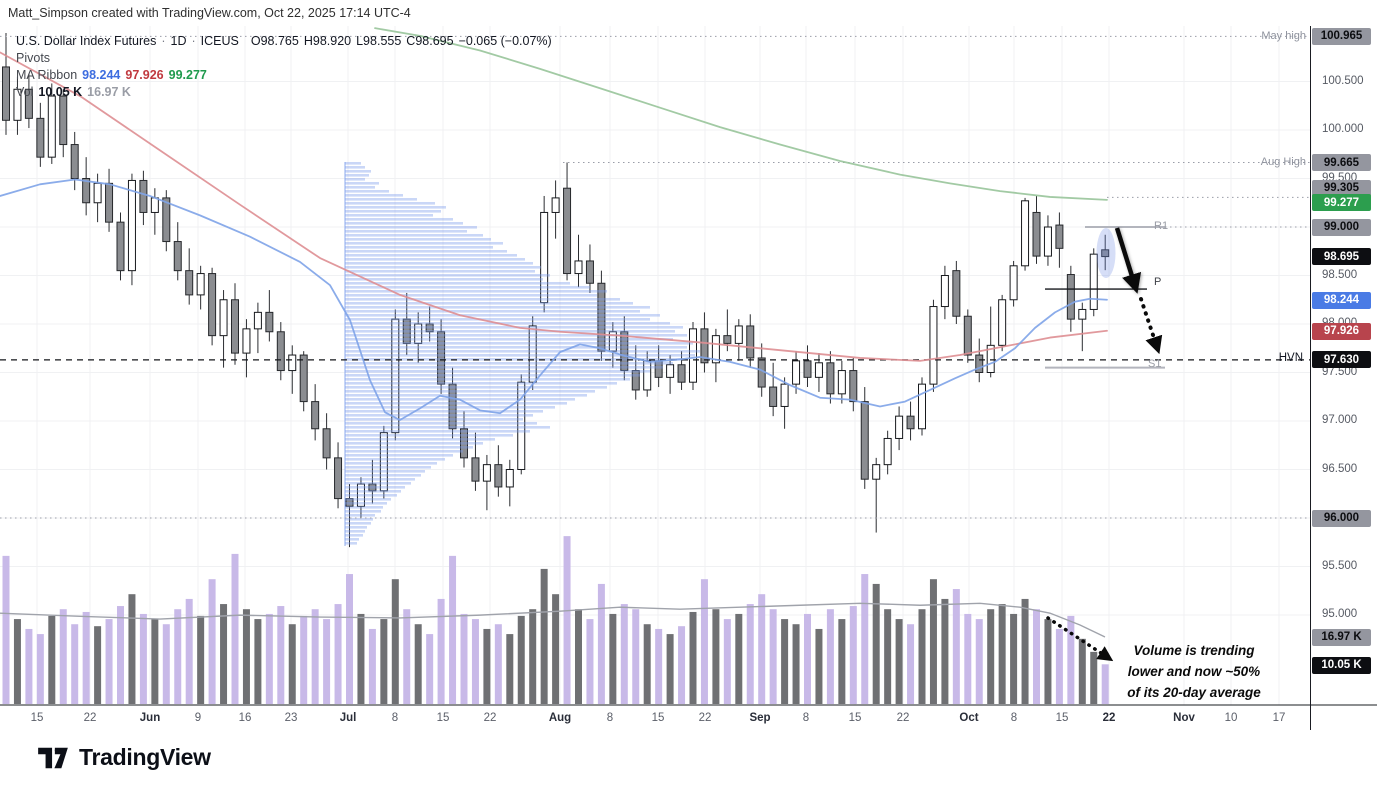 The height and width of the screenshot is (791, 1377). What do you see at coordinates (111, 75) in the screenshot?
I see `ma-ribbon-legend-row: MA Ribbon 98.244 97.926 99.277` at bounding box center [111, 75].